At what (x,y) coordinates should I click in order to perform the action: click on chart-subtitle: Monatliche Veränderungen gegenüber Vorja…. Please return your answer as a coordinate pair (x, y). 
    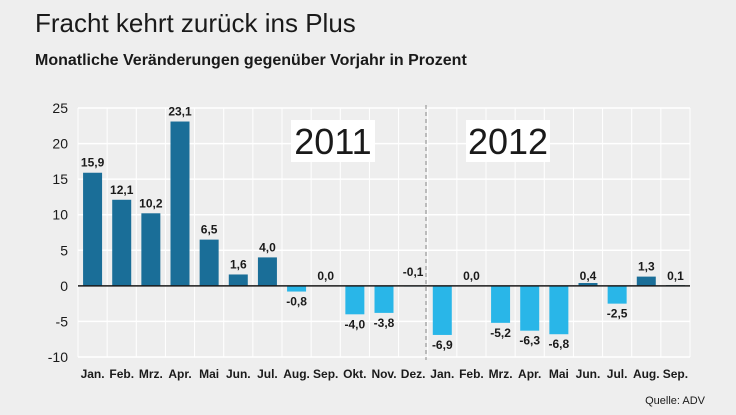
    Looking at the image, I should click on (251, 60).